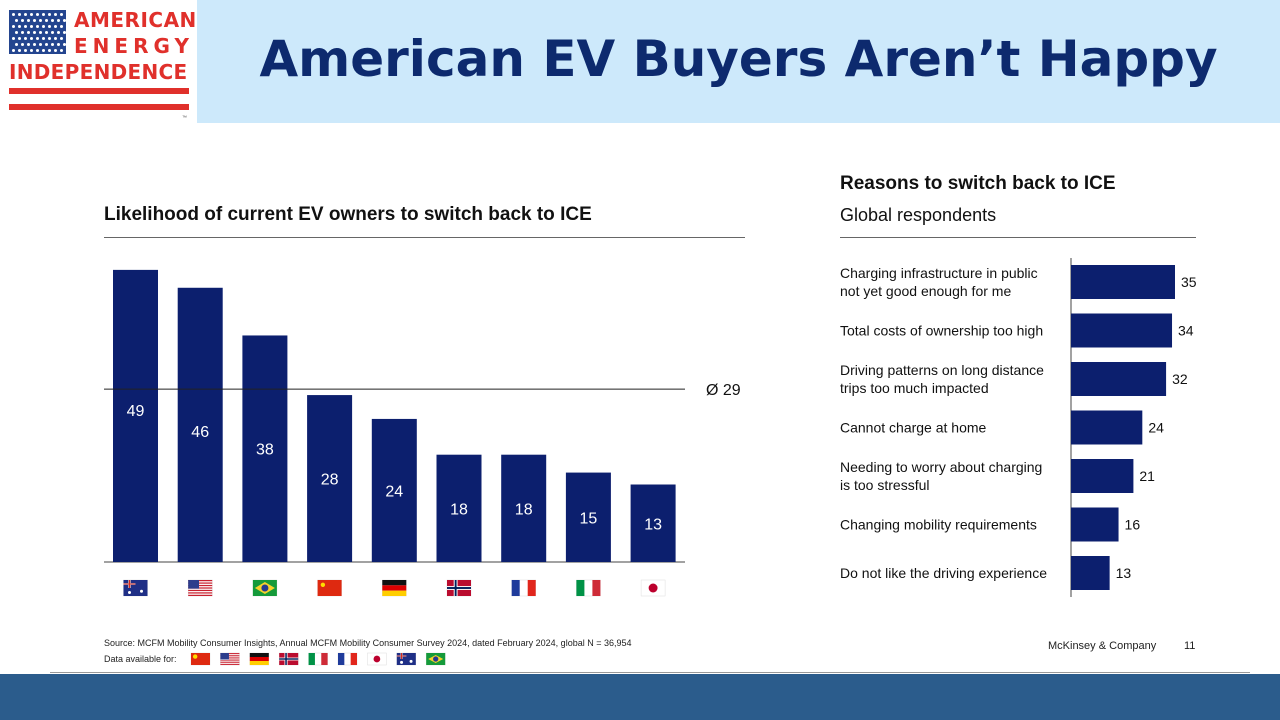 This screenshot has height=720, width=1280. I want to click on right-chart-subtitle: Global respondents, so click(918, 215).